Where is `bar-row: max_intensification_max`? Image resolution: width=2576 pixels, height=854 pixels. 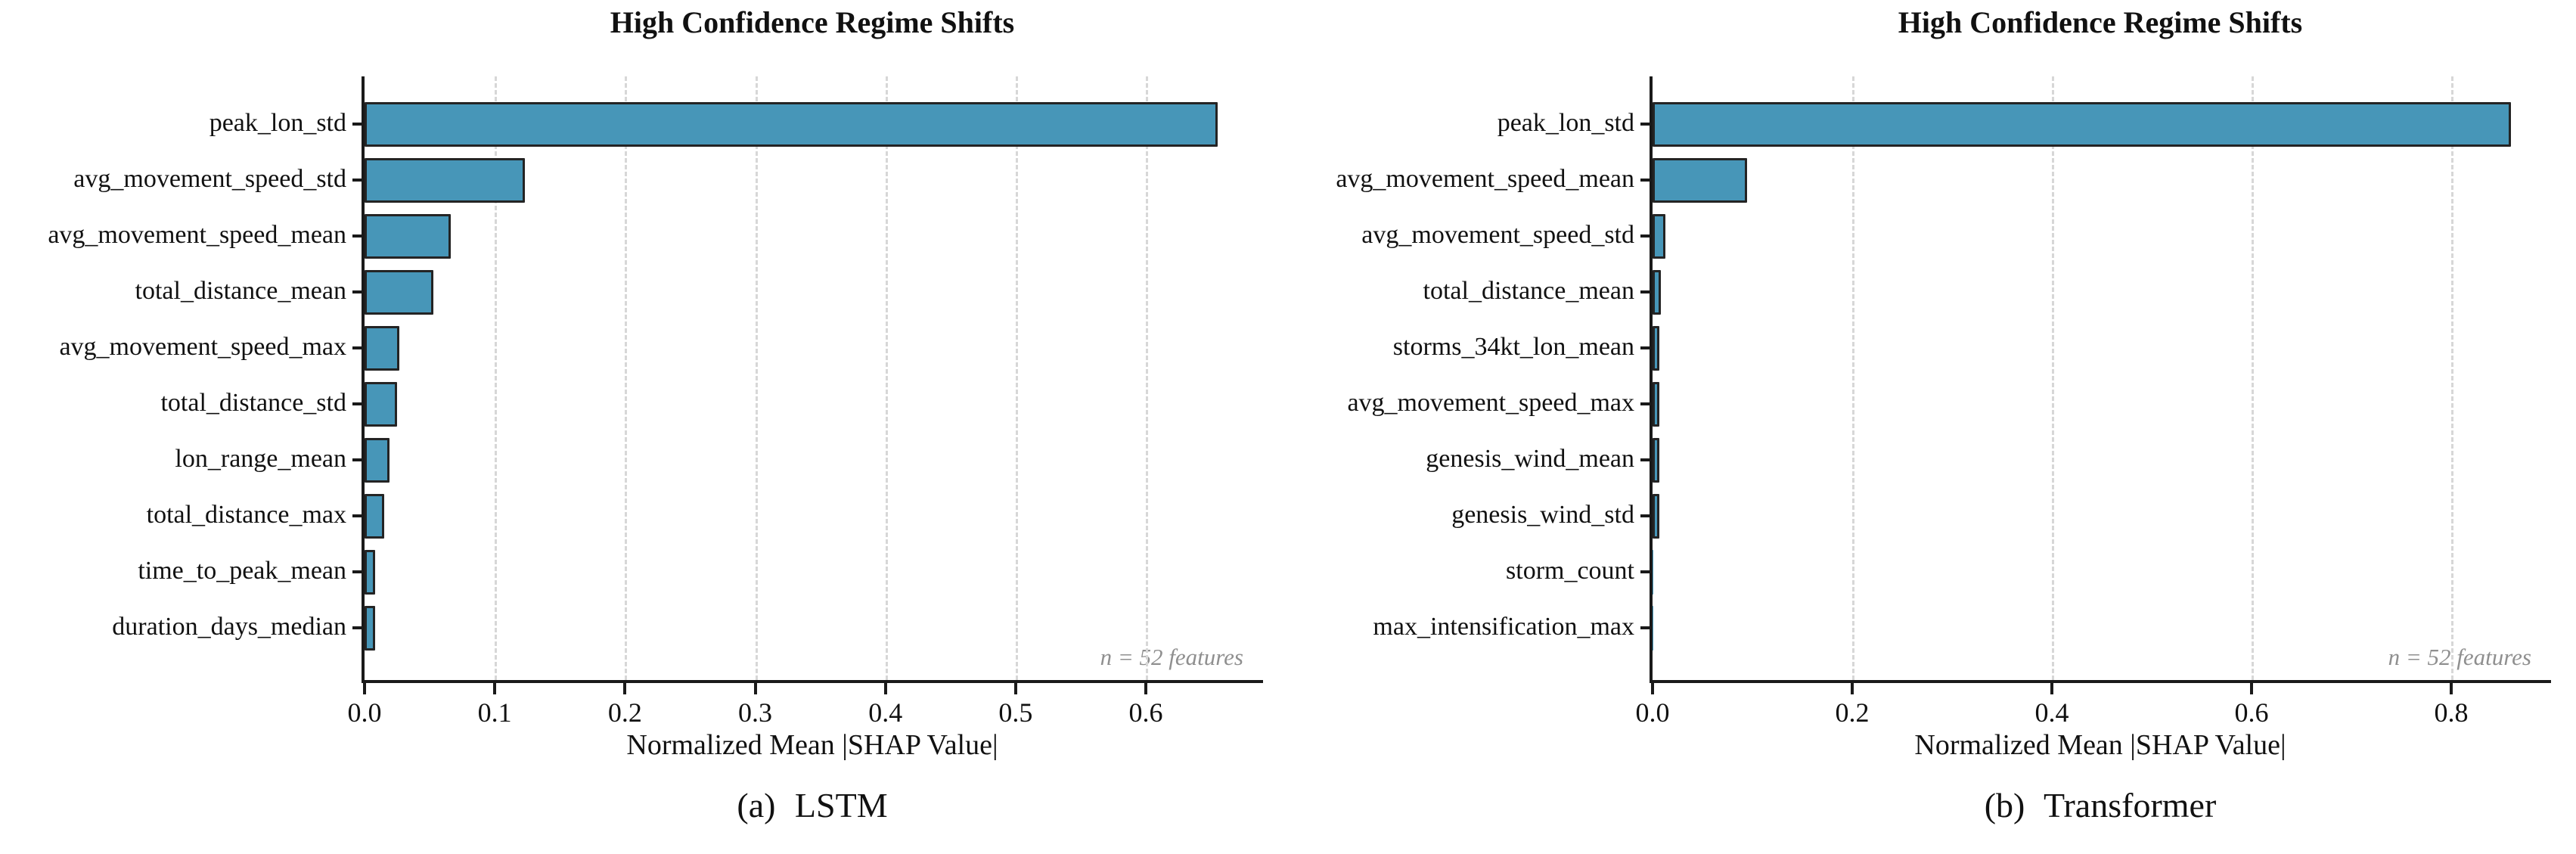
bar-row: max_intensification_max is located at coordinates (1962, 628).